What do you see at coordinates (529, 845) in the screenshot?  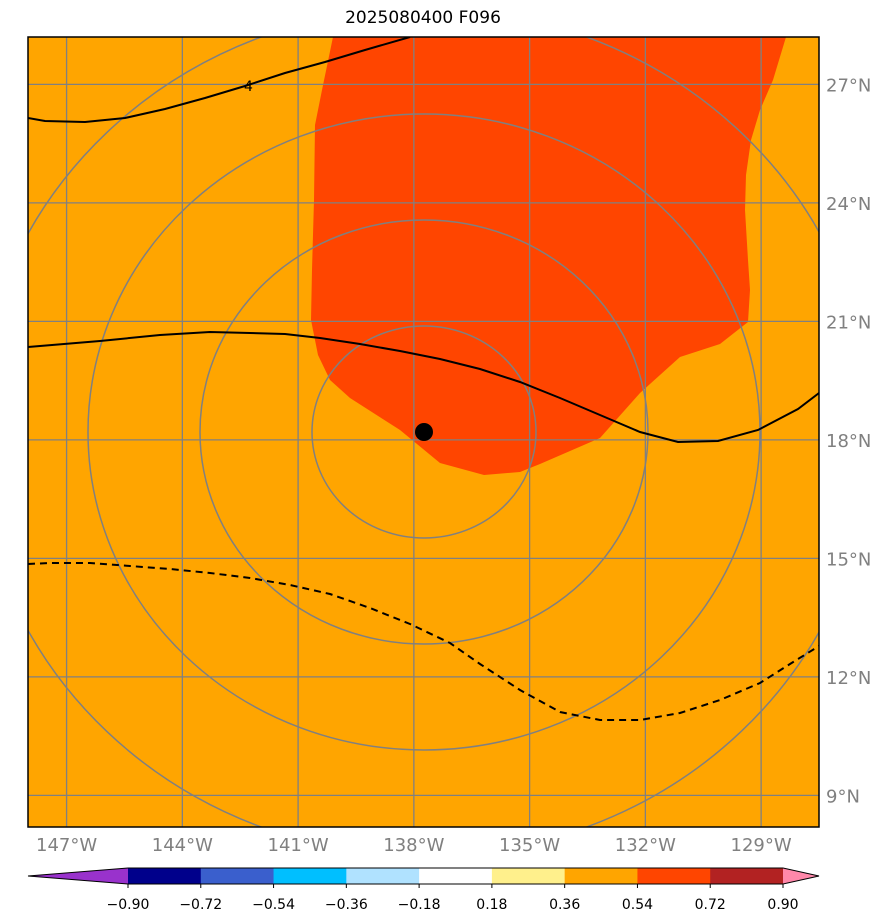 I see `longitude-label: 135°W` at bounding box center [529, 845].